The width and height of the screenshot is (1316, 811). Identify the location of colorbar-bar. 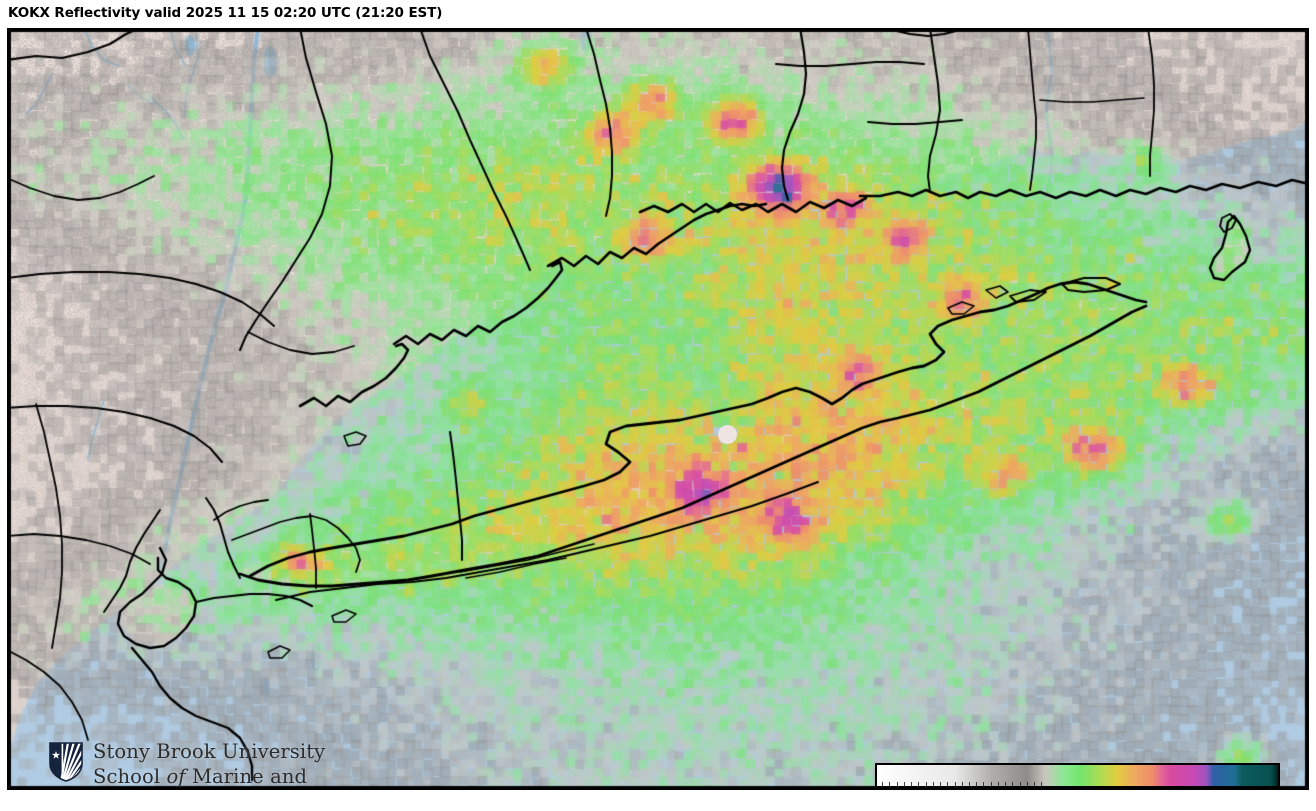
(1077, 775).